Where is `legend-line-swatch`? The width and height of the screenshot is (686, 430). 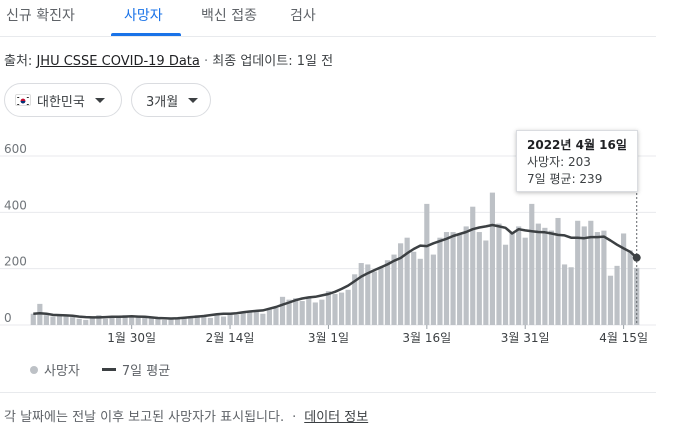
legend-line-swatch is located at coordinates (108, 369).